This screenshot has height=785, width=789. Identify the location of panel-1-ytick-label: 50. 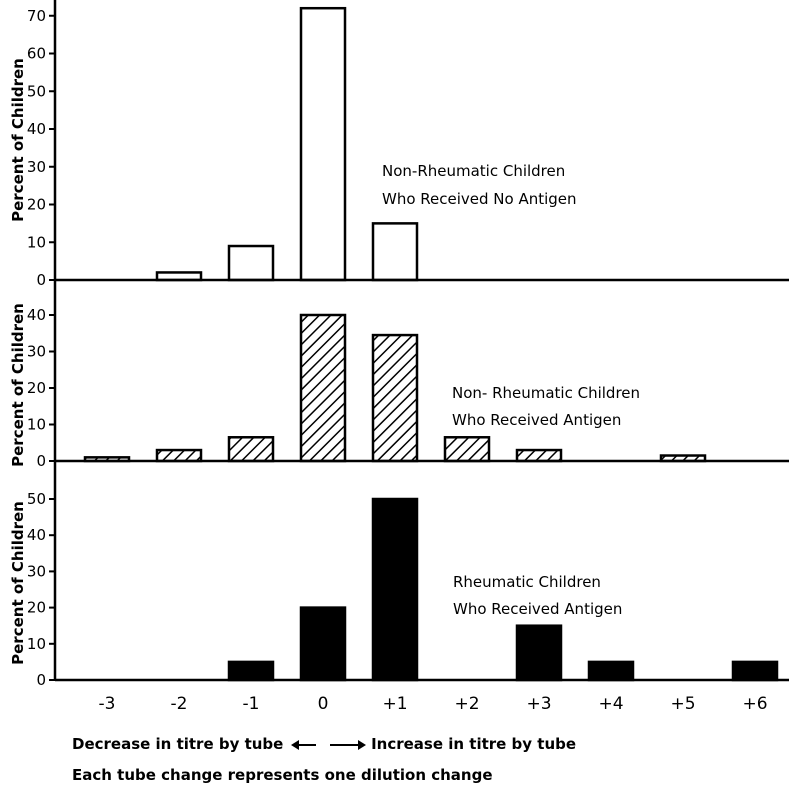
(36, 91).